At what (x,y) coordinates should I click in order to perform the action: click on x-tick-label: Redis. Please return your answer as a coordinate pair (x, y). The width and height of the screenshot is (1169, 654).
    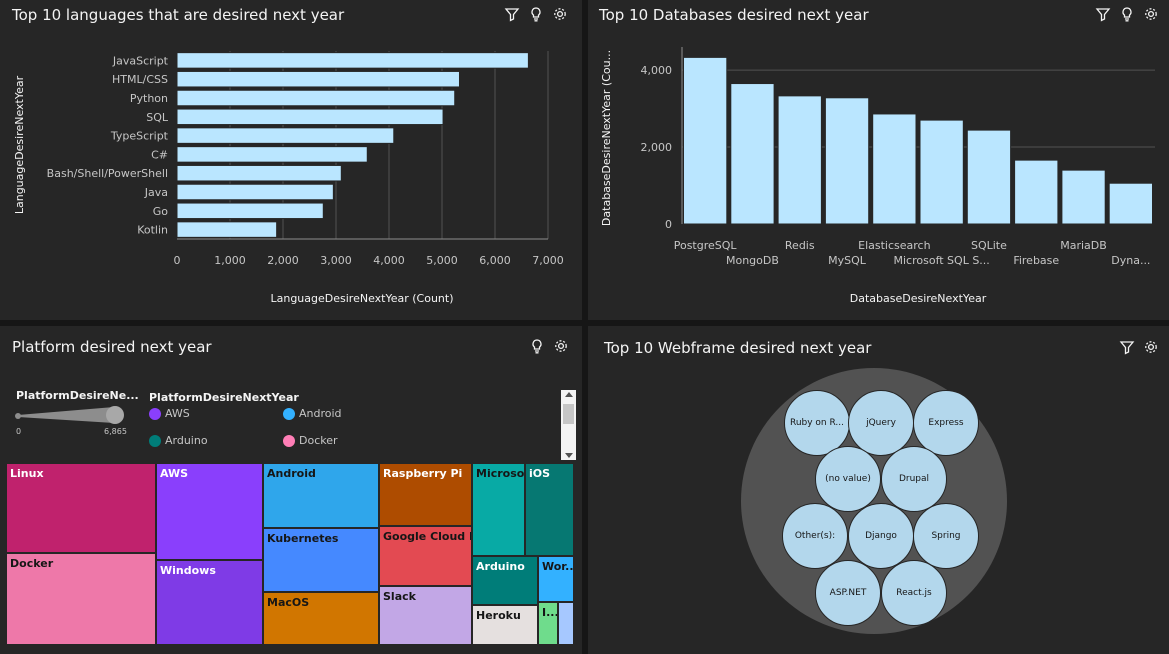
    Looking at the image, I should click on (800, 245).